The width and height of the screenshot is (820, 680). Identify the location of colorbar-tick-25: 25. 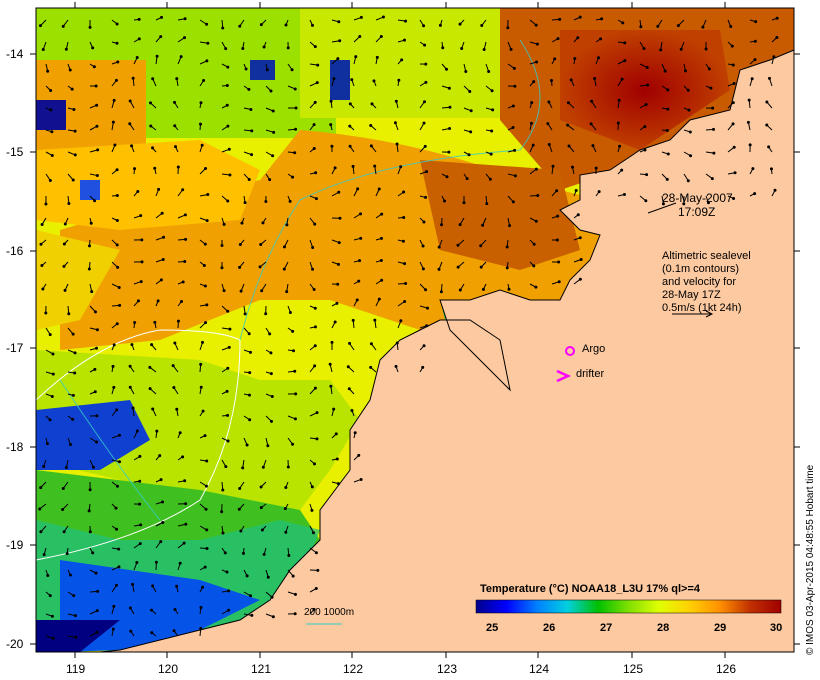
(492, 628).